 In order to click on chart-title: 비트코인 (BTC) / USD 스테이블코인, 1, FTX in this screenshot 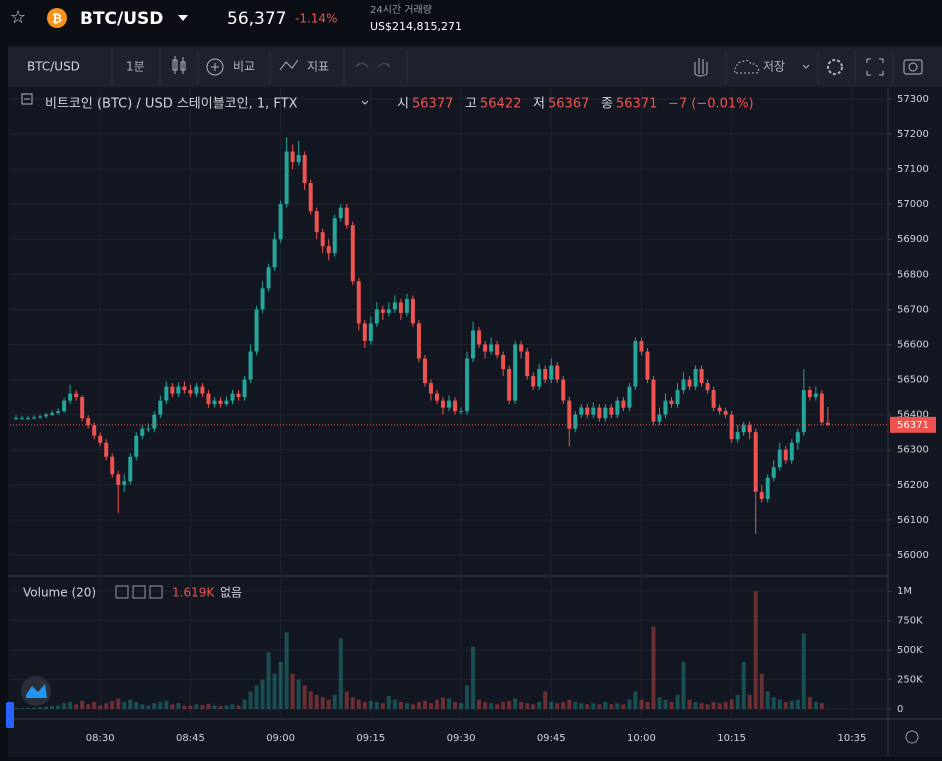, I will do `click(171, 104)`.